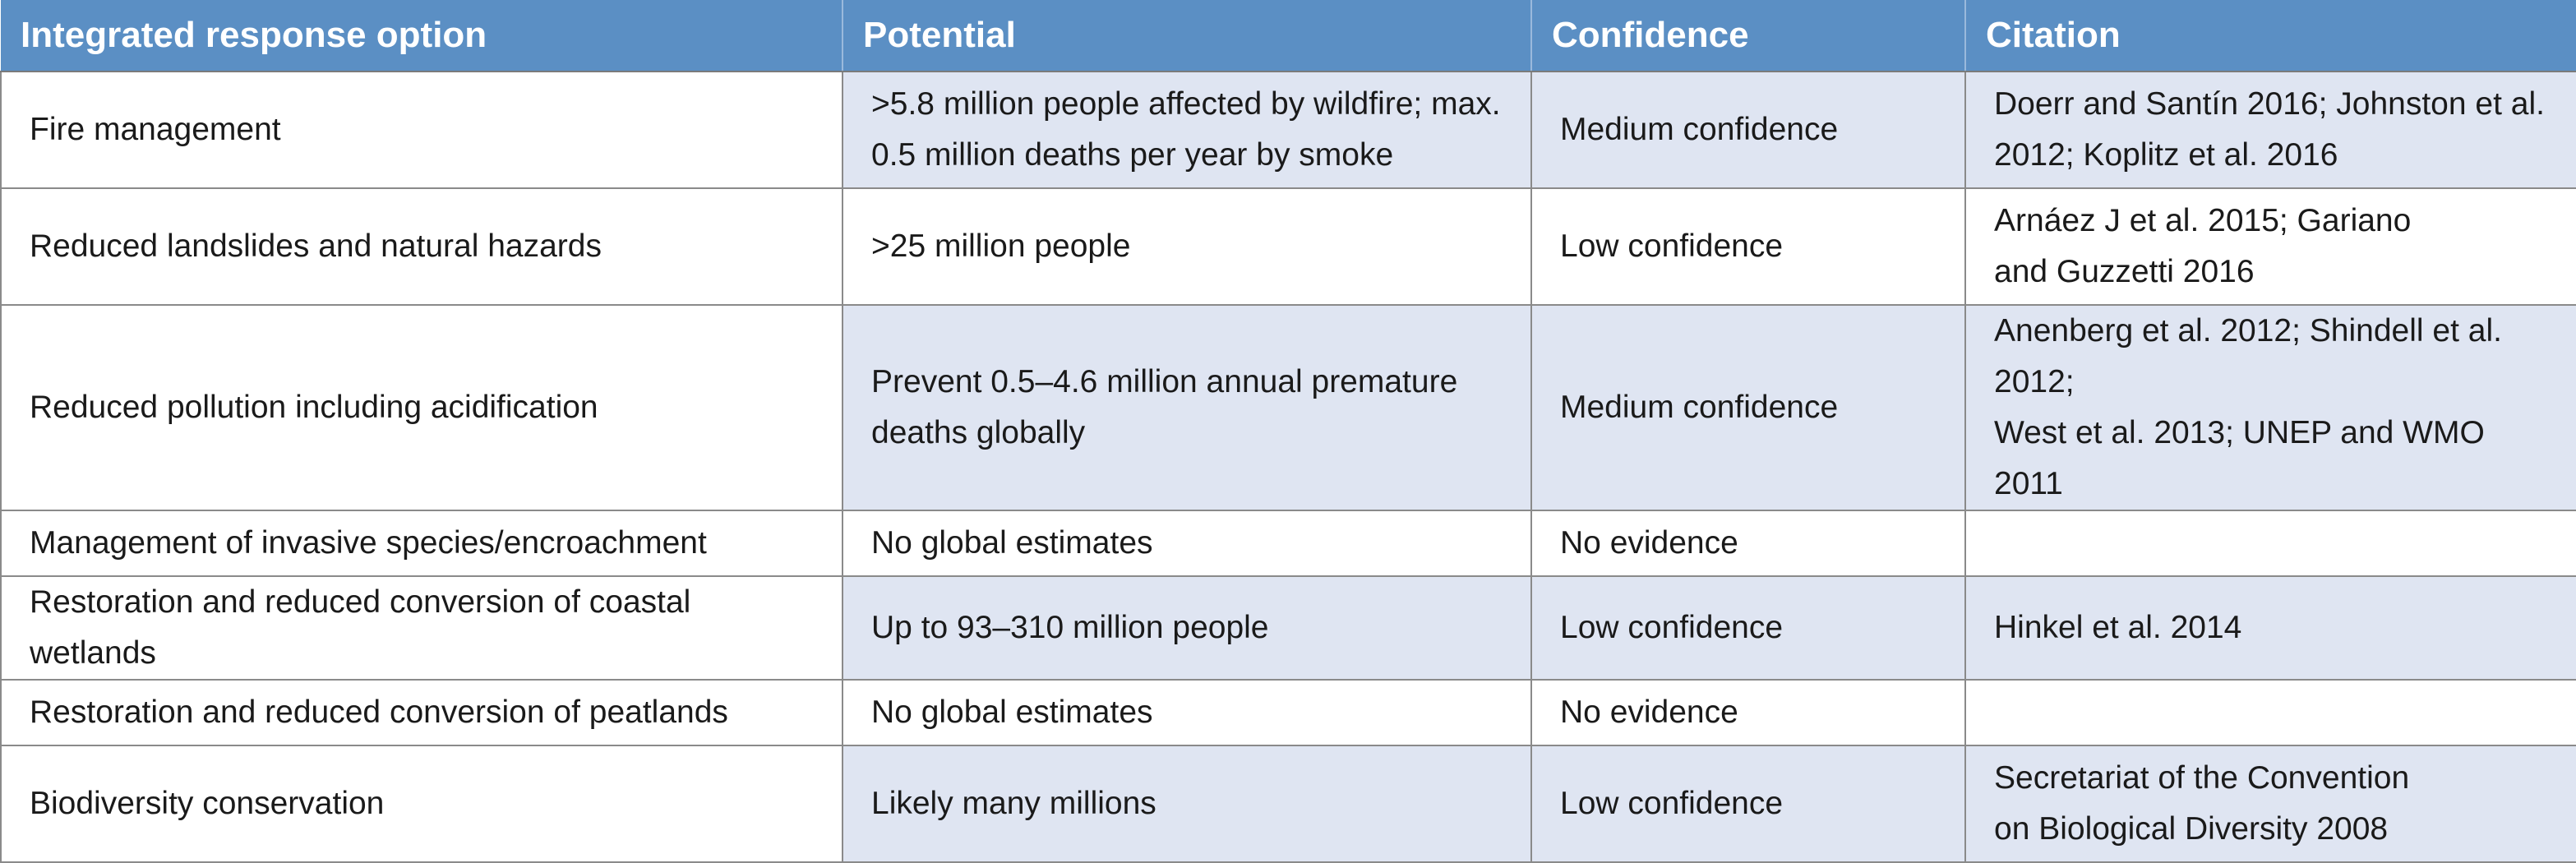 This screenshot has height=863, width=2576. I want to click on citation-line: 2012; Koplitz et al. 2016, so click(2166, 155).